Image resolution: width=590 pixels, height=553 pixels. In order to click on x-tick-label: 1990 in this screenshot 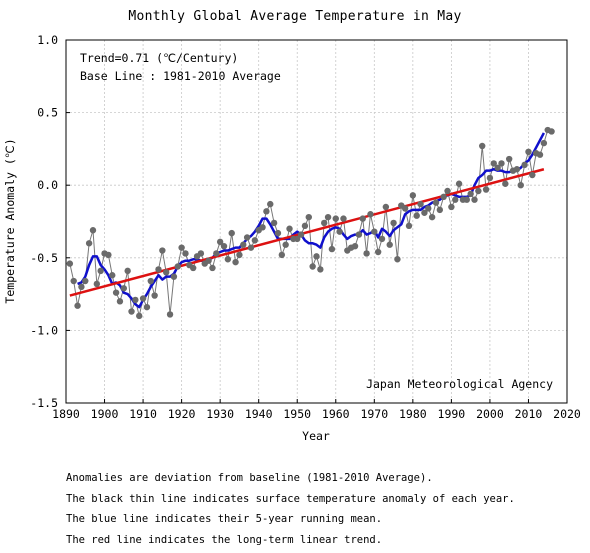, I will do `click(452, 414)`.